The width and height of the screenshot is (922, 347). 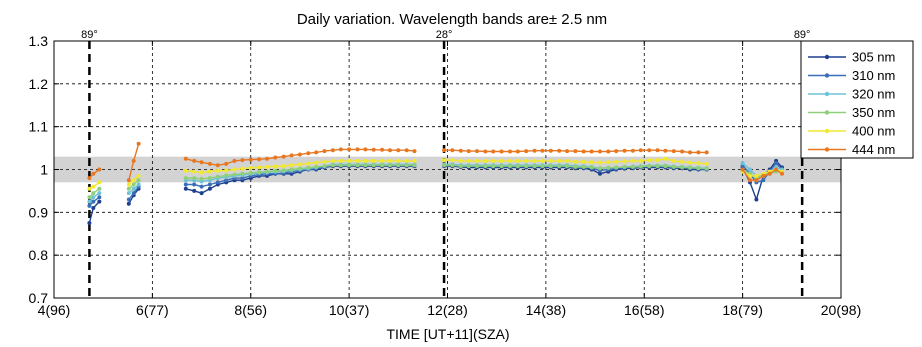 I want to click on legend-label: 444 nm, so click(x=873, y=149).